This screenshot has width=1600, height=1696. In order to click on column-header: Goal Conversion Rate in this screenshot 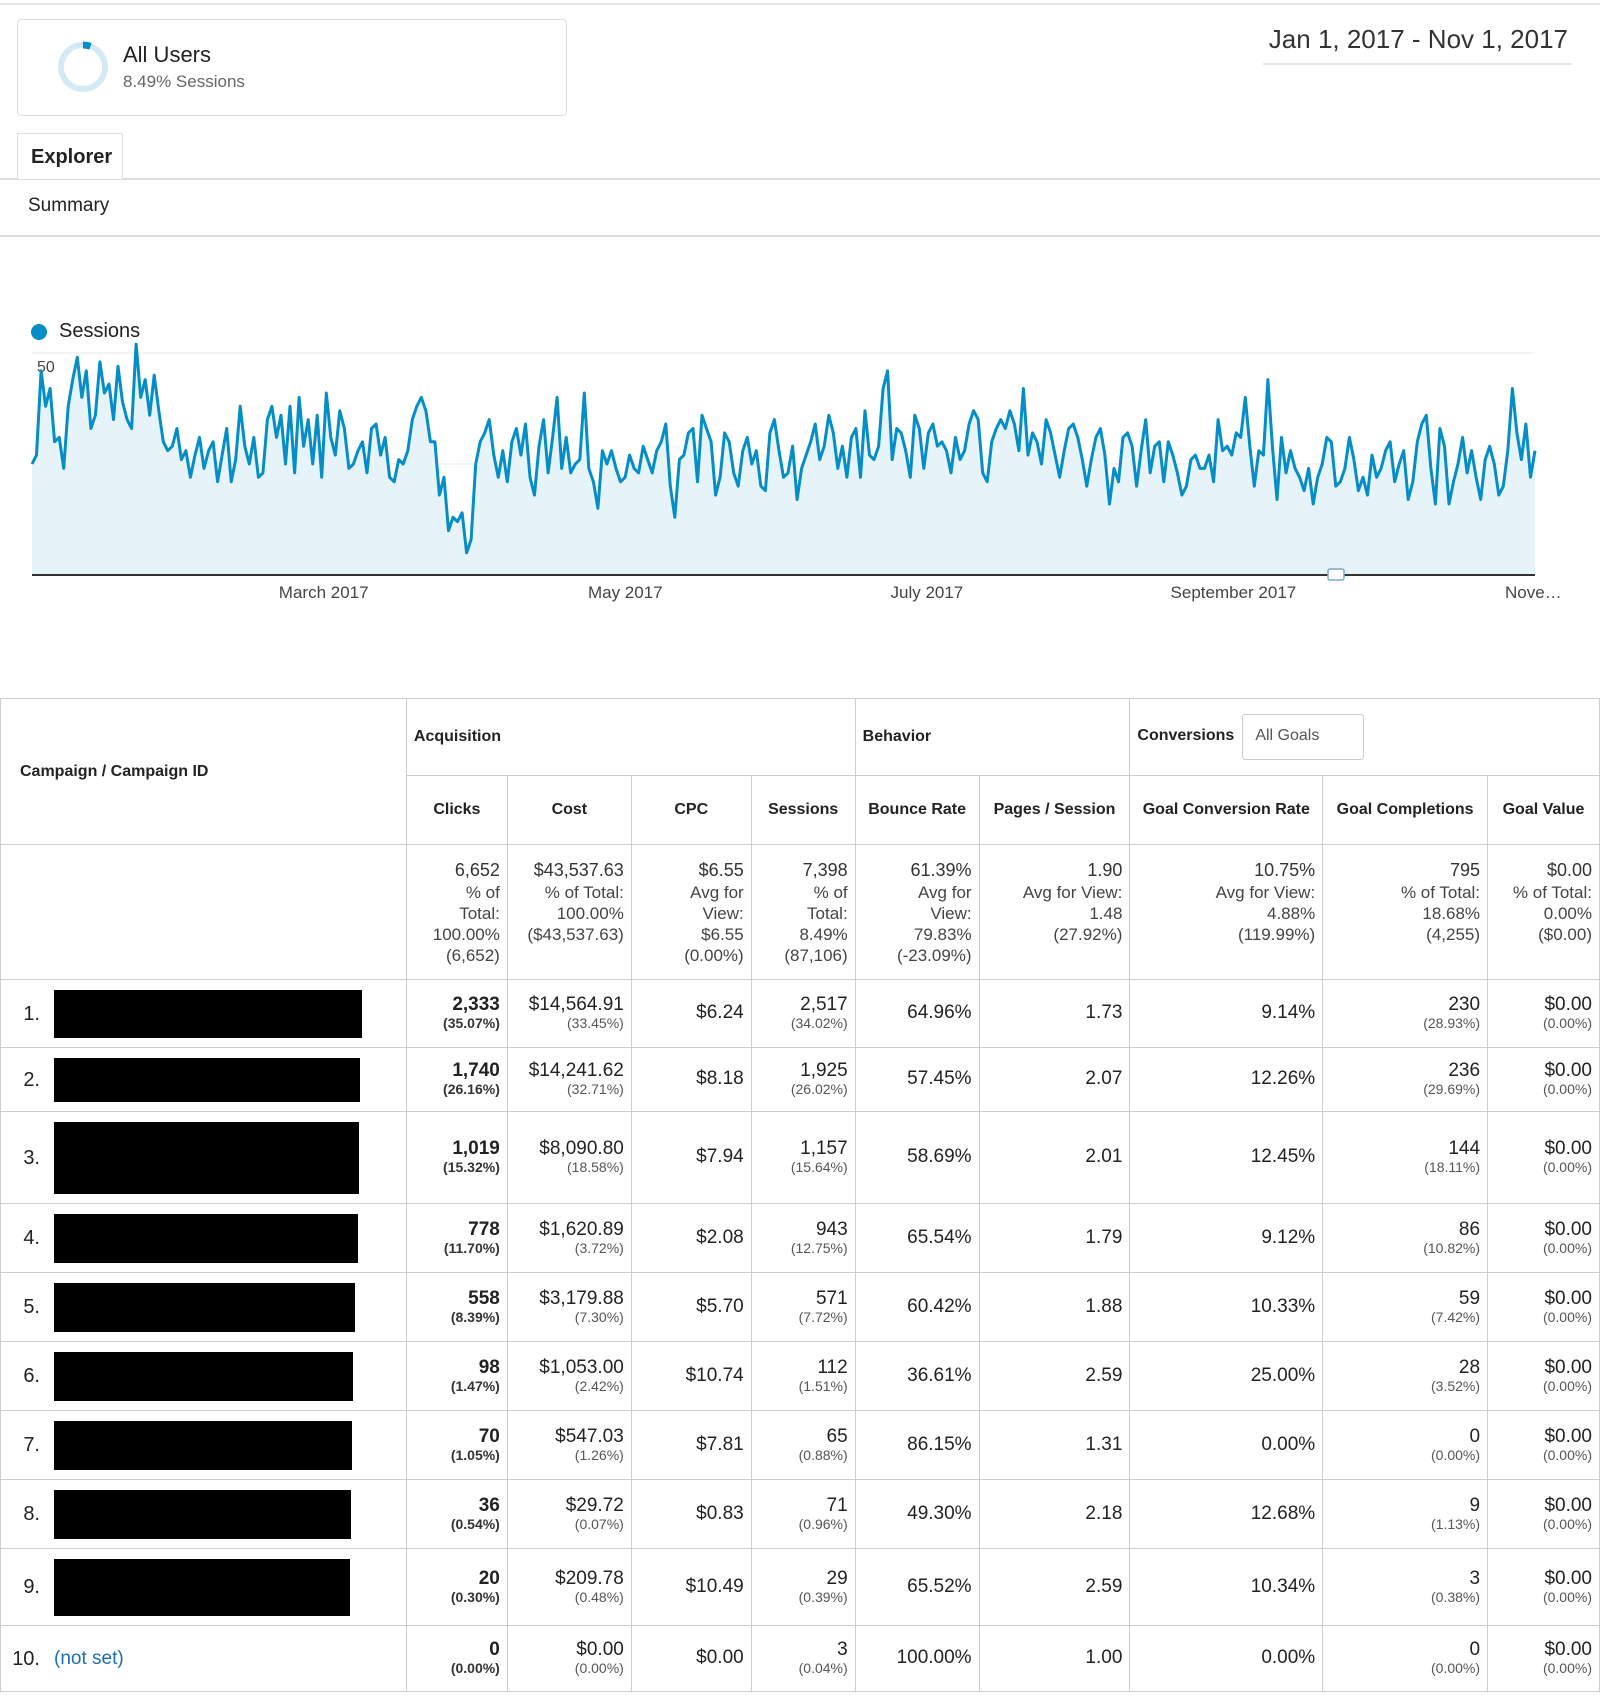, I will do `click(1226, 810)`.